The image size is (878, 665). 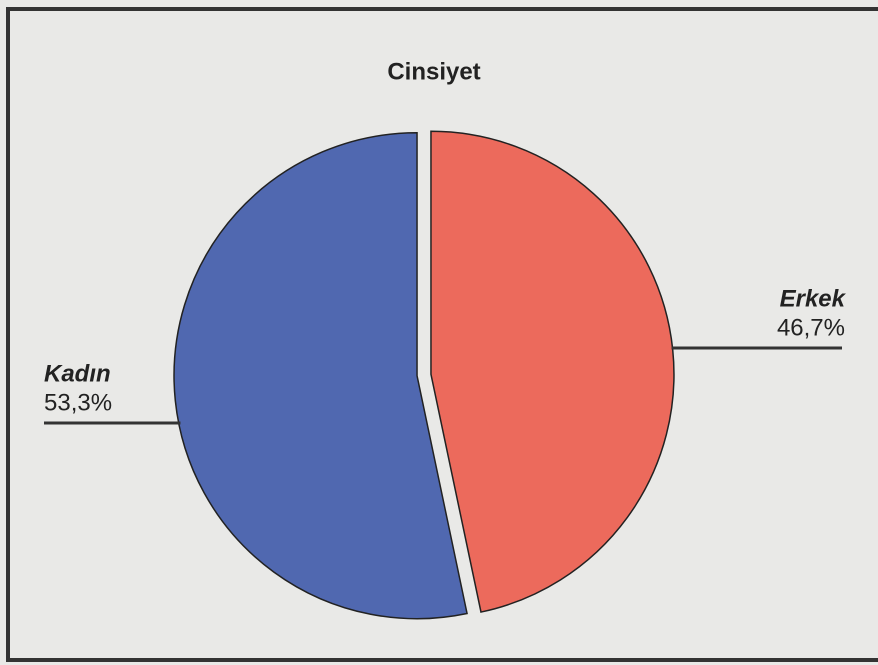 What do you see at coordinates (78, 402) in the screenshot?
I see `value-label: 53,3%` at bounding box center [78, 402].